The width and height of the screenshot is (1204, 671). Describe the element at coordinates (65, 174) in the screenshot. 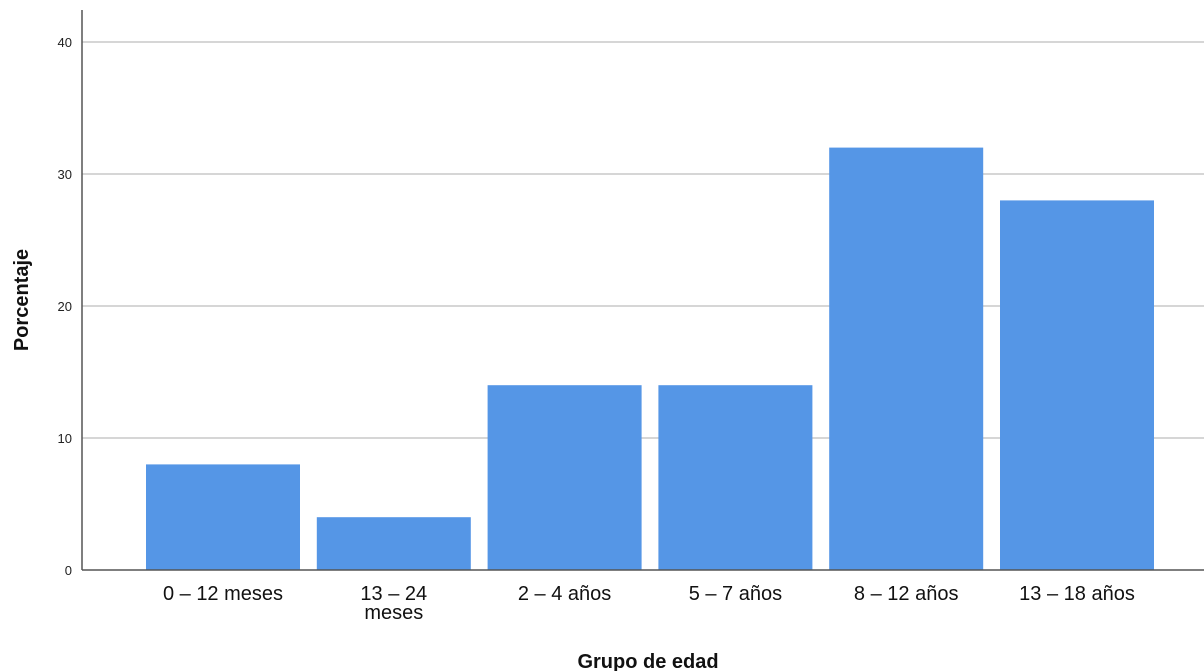

I see `y-tick-label: 30` at that location.